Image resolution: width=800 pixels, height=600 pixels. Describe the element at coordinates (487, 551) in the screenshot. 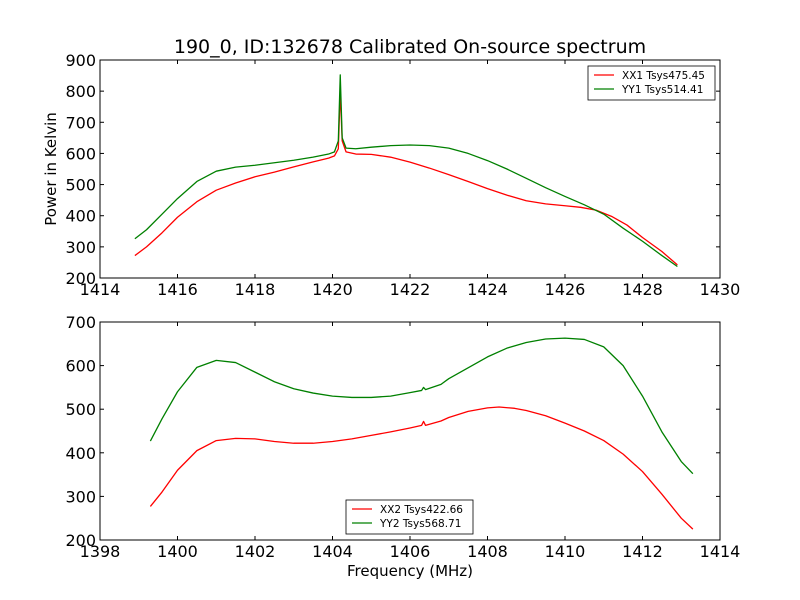

I see `x-tick-label: 1408` at that location.